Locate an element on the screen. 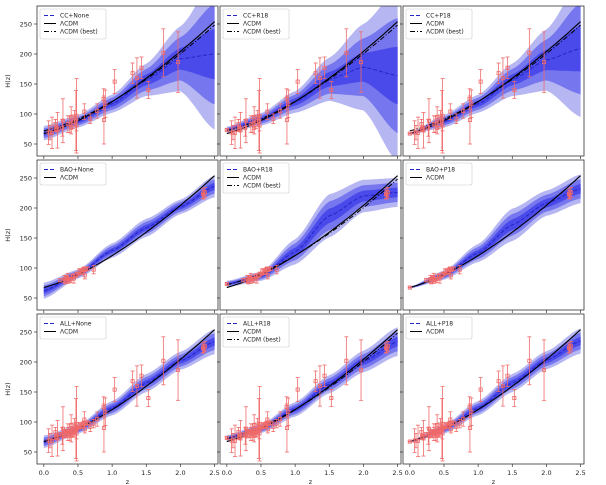 Image resolution: width=606 pixels, height=485 pixels. band-1sigma is located at coordinates (312, 236).